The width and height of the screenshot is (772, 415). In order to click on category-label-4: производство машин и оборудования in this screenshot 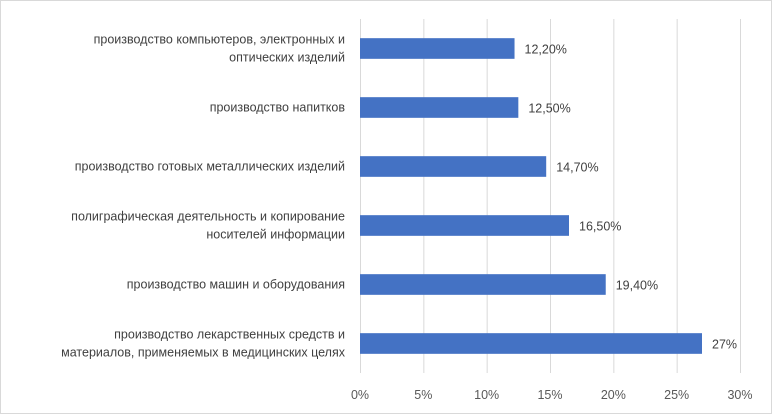, I will do `click(236, 285)`.